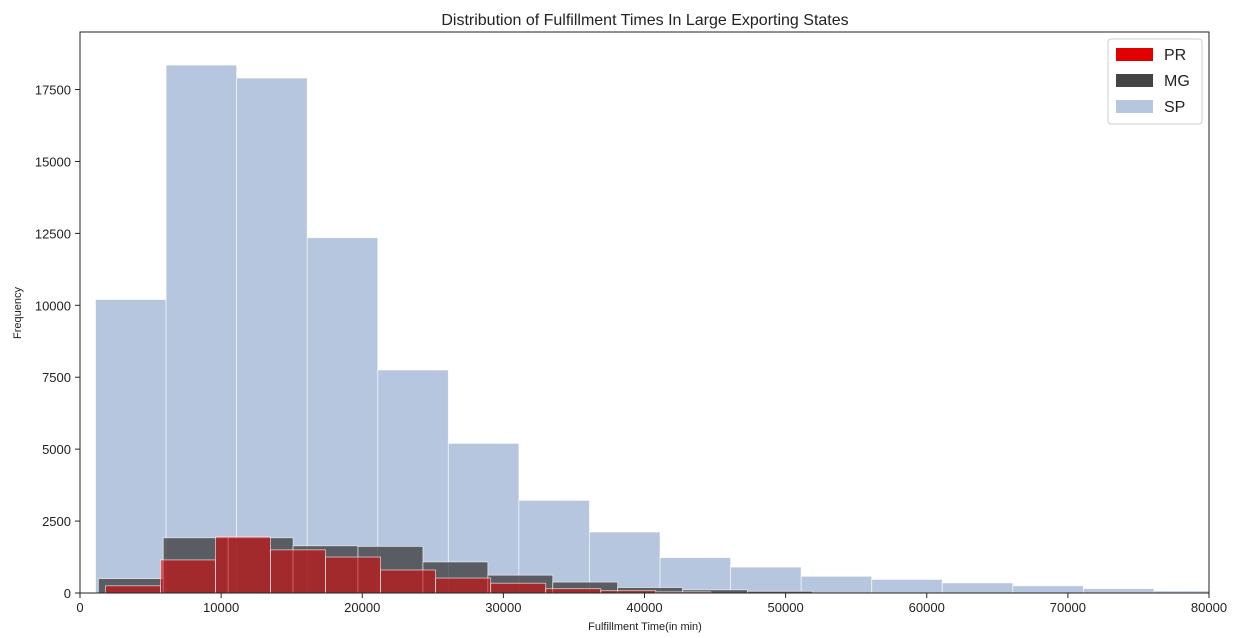  What do you see at coordinates (927, 607) in the screenshot?
I see `x-tick-label: 60000` at bounding box center [927, 607].